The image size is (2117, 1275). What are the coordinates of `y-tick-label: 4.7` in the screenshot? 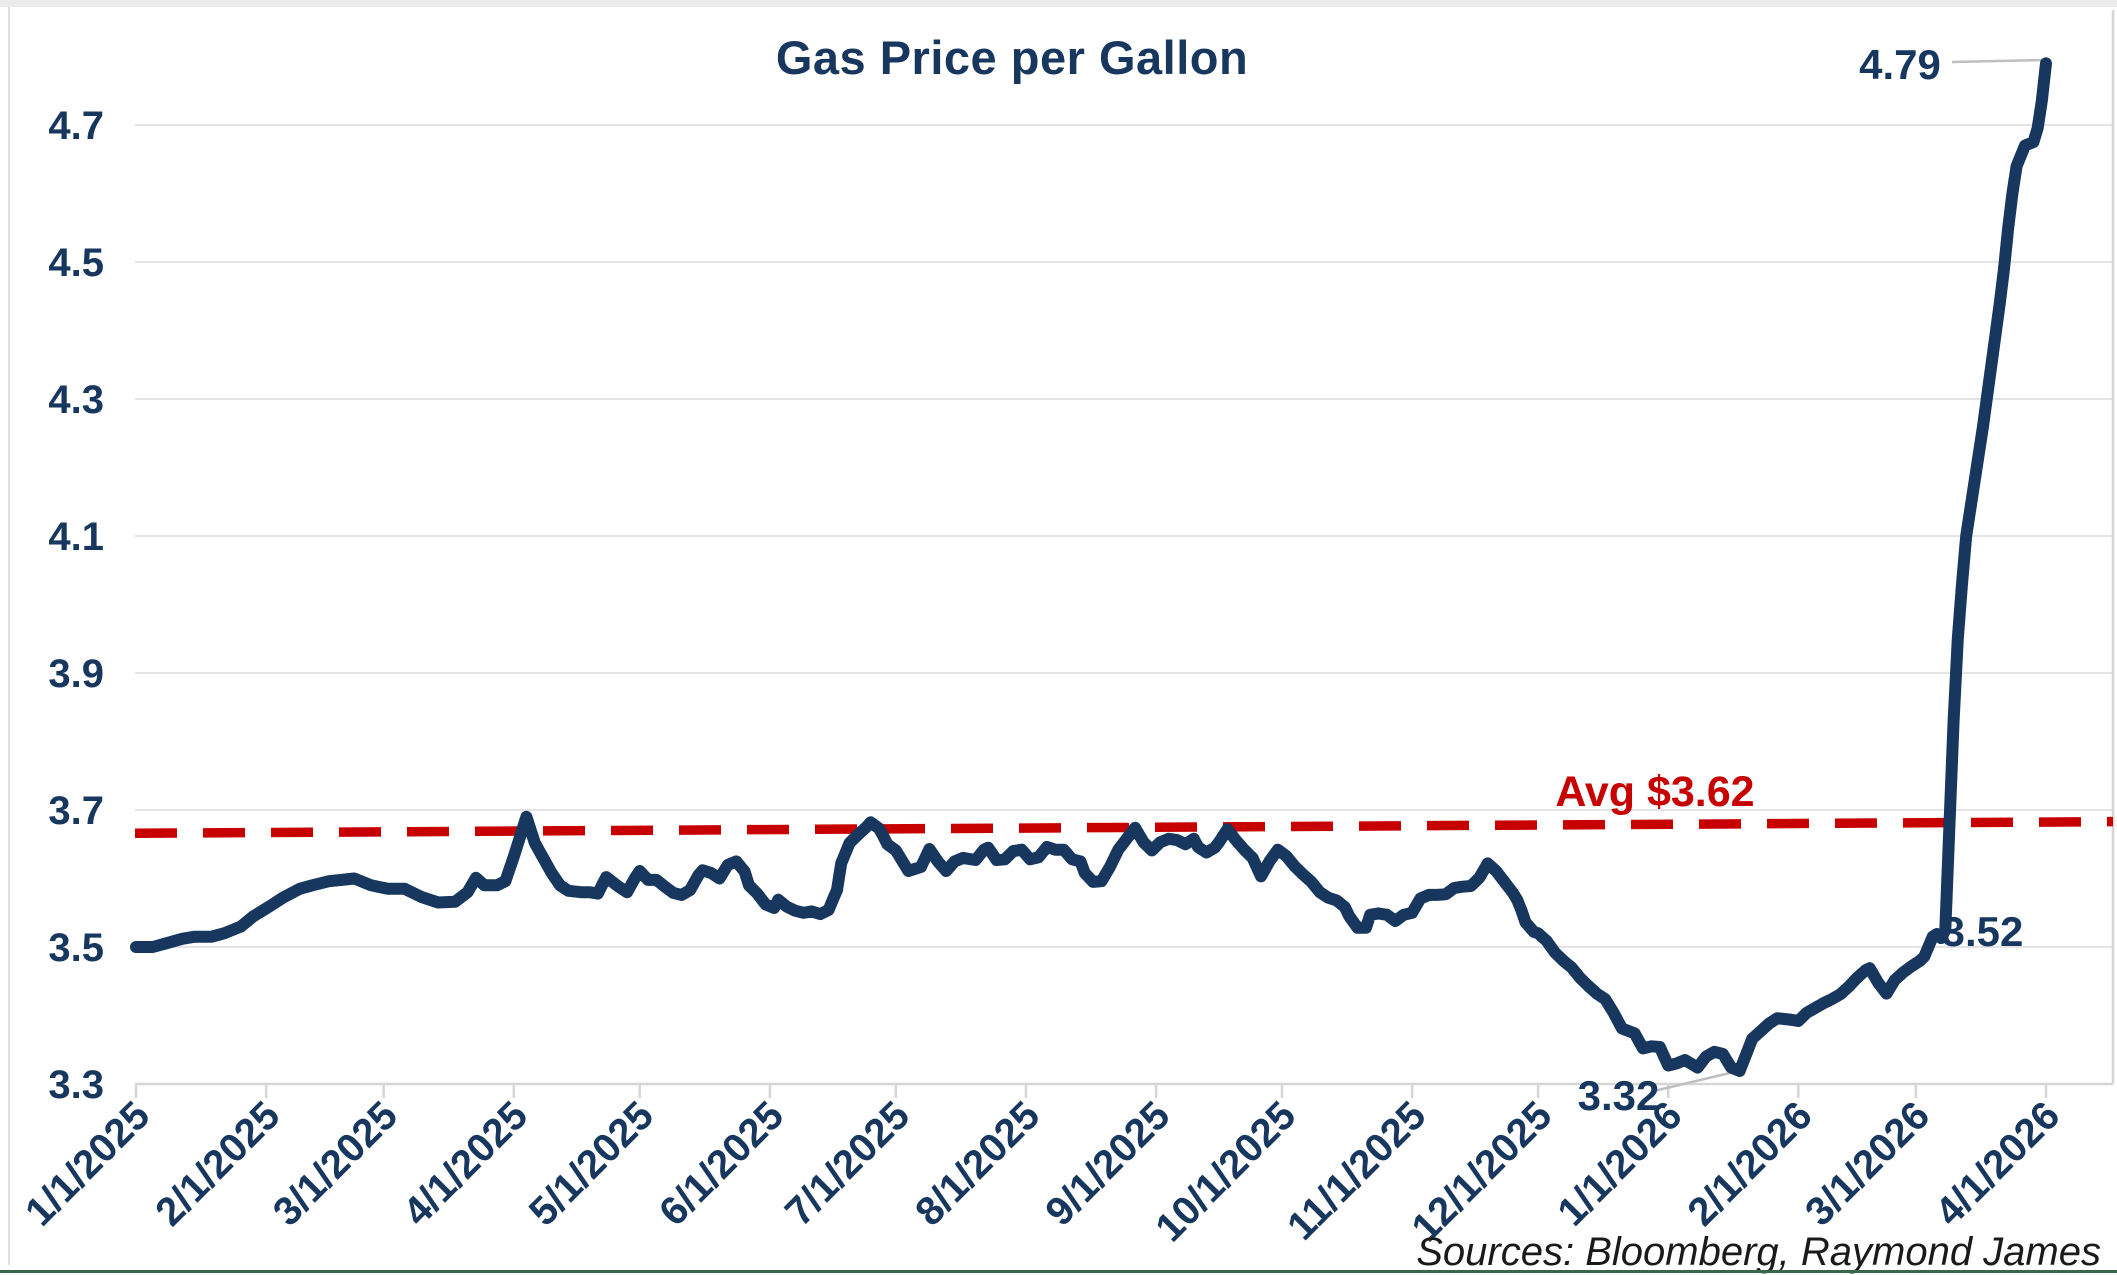 It's located at (76, 126).